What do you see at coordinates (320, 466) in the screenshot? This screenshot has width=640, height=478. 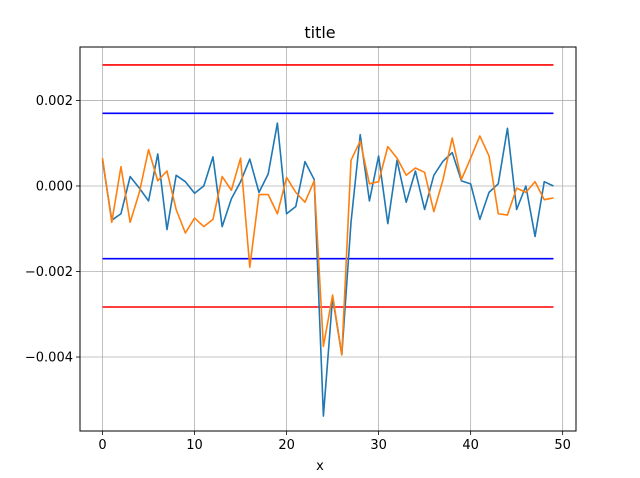 I see `x-axis-label: x` at bounding box center [320, 466].